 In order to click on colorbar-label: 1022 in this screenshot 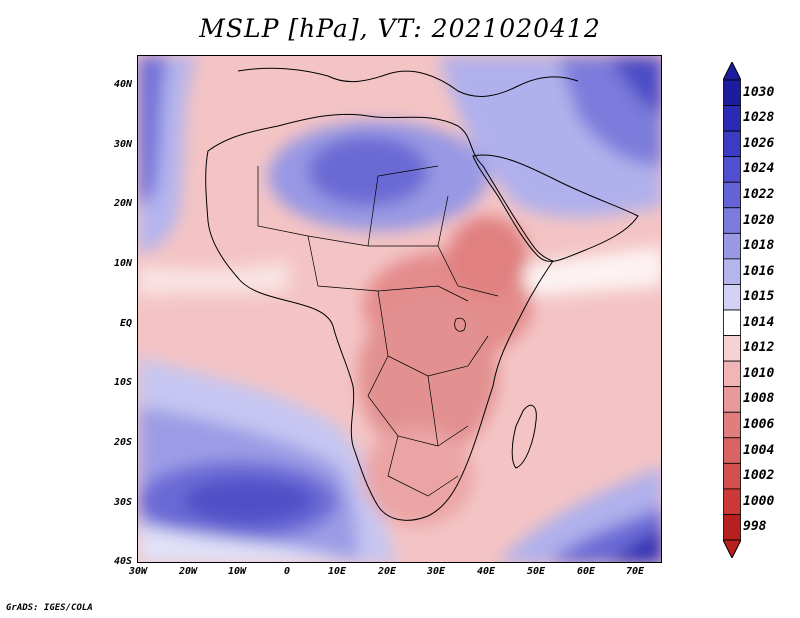, I will do `click(759, 194)`.